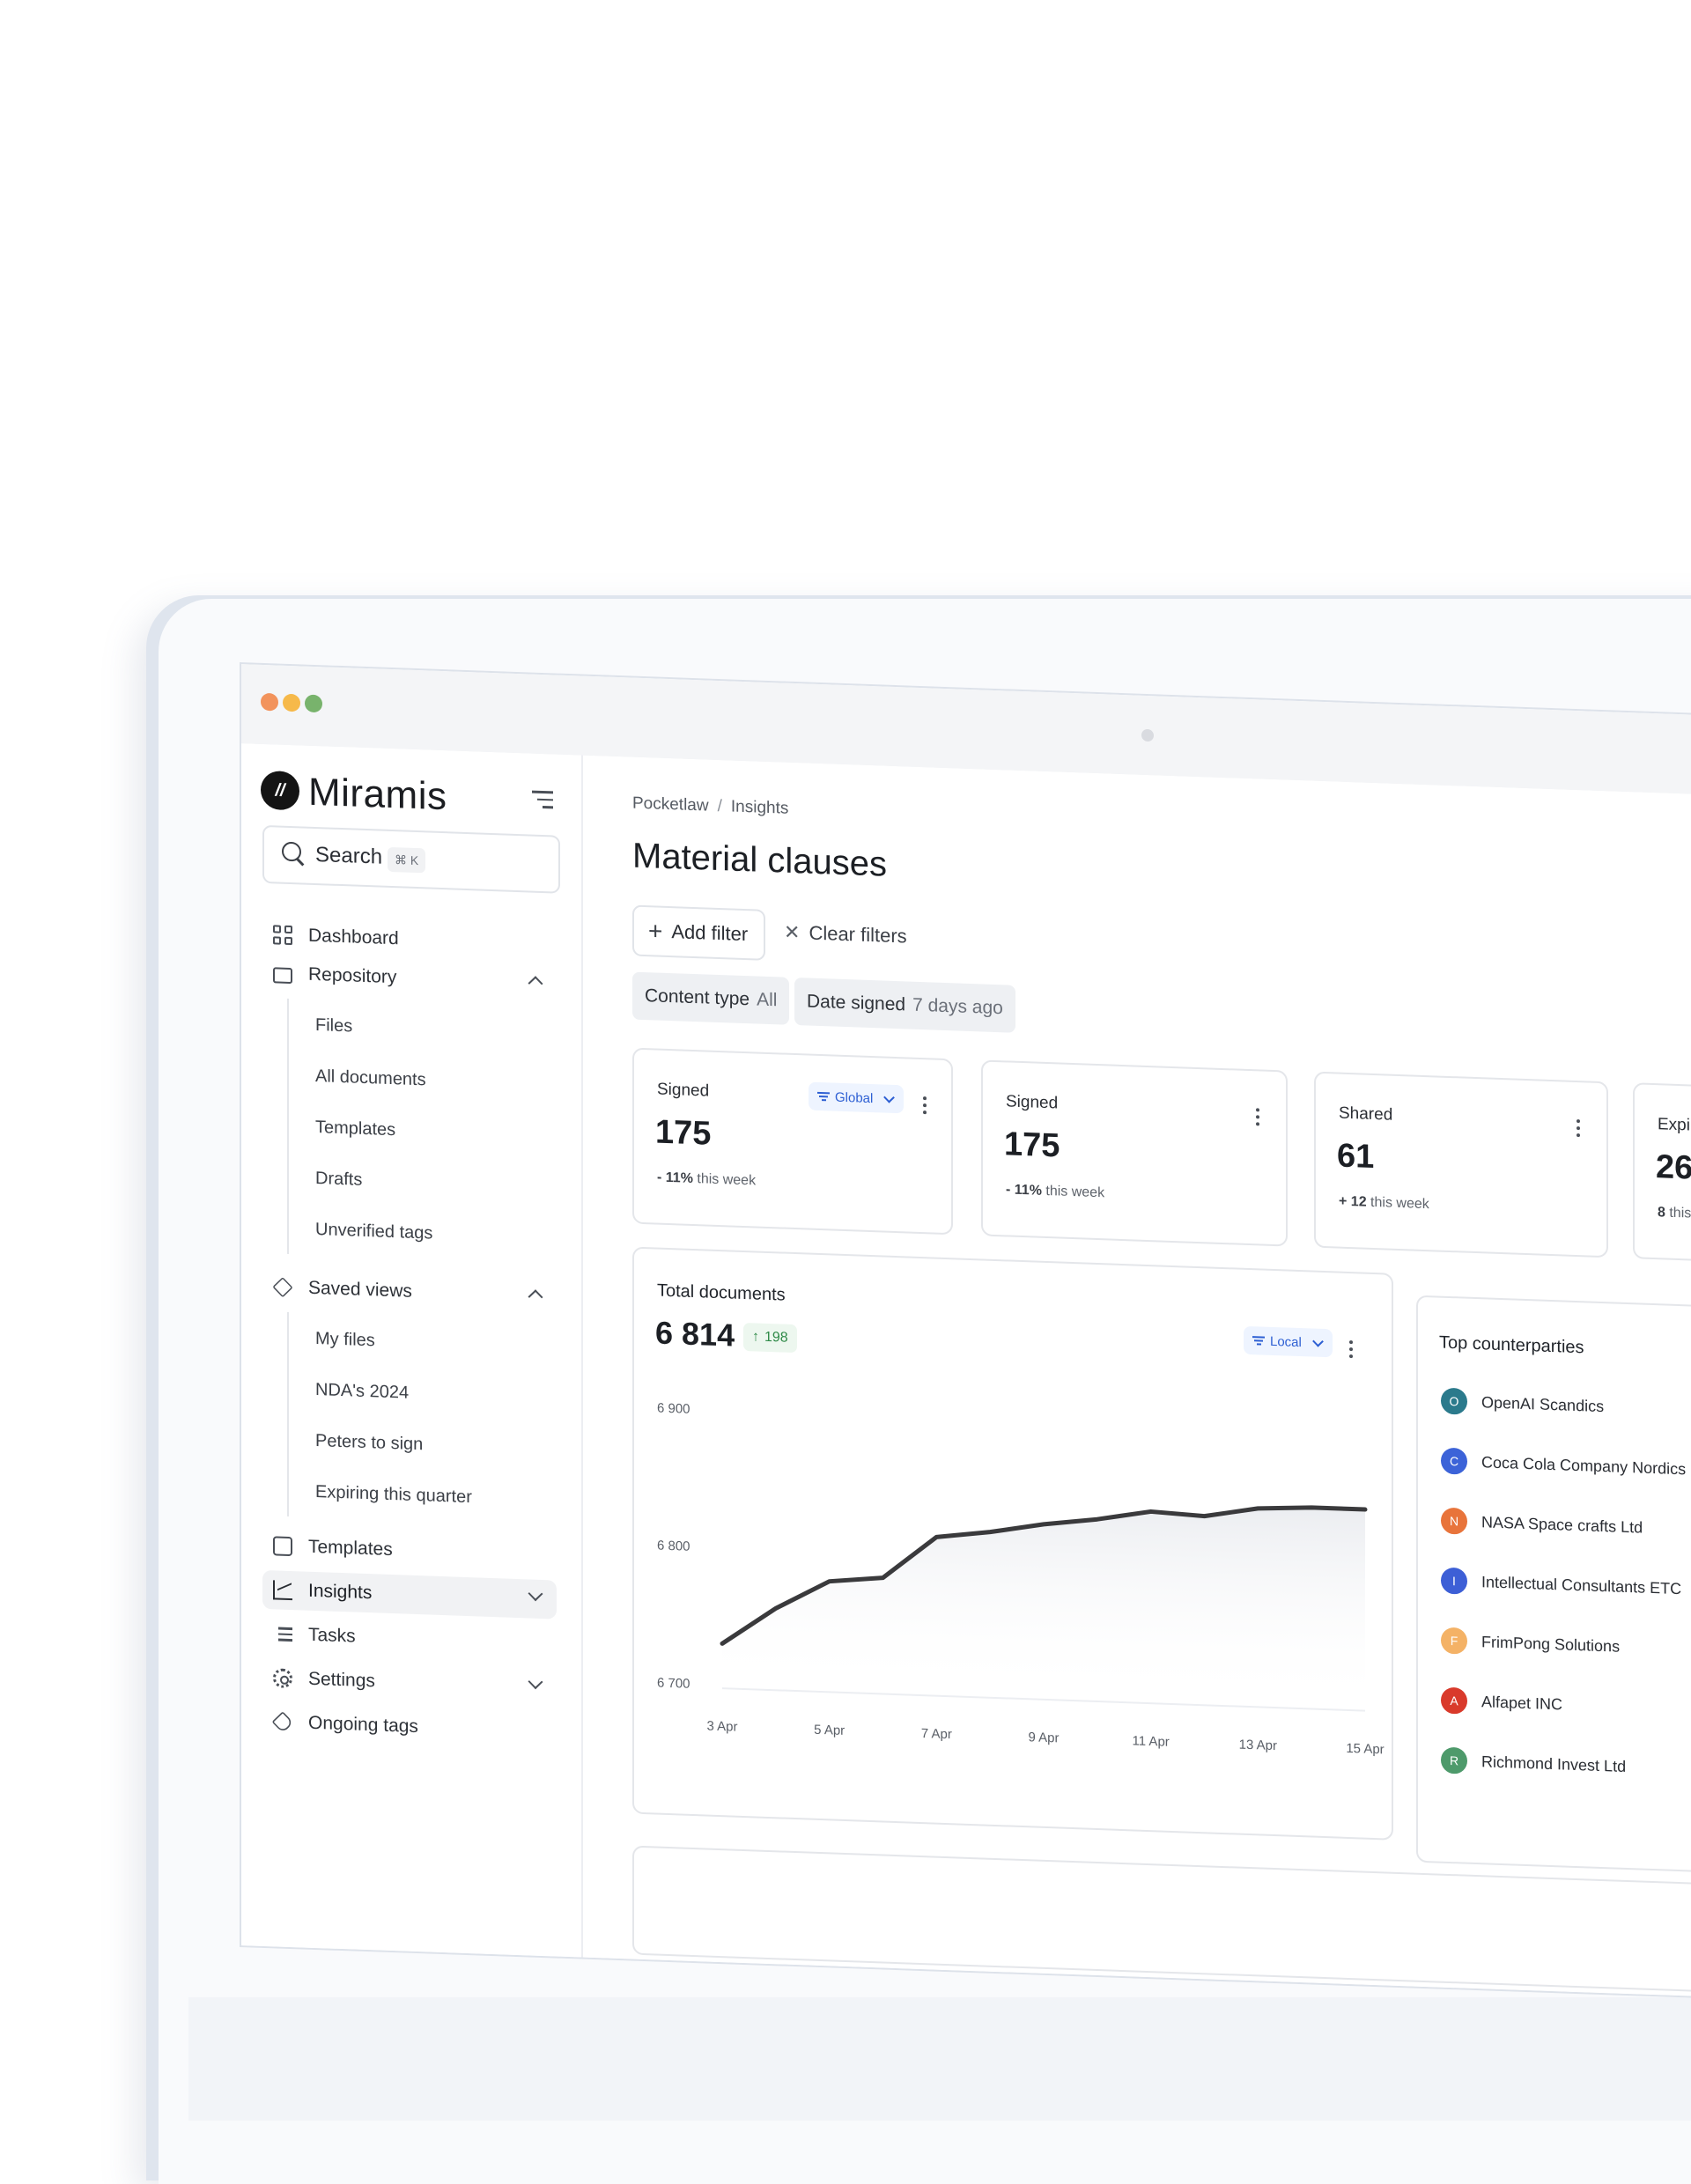  Describe the element at coordinates (710, 806) in the screenshot. I see `breadcrumb: Pocketlaw / Insights` at that location.